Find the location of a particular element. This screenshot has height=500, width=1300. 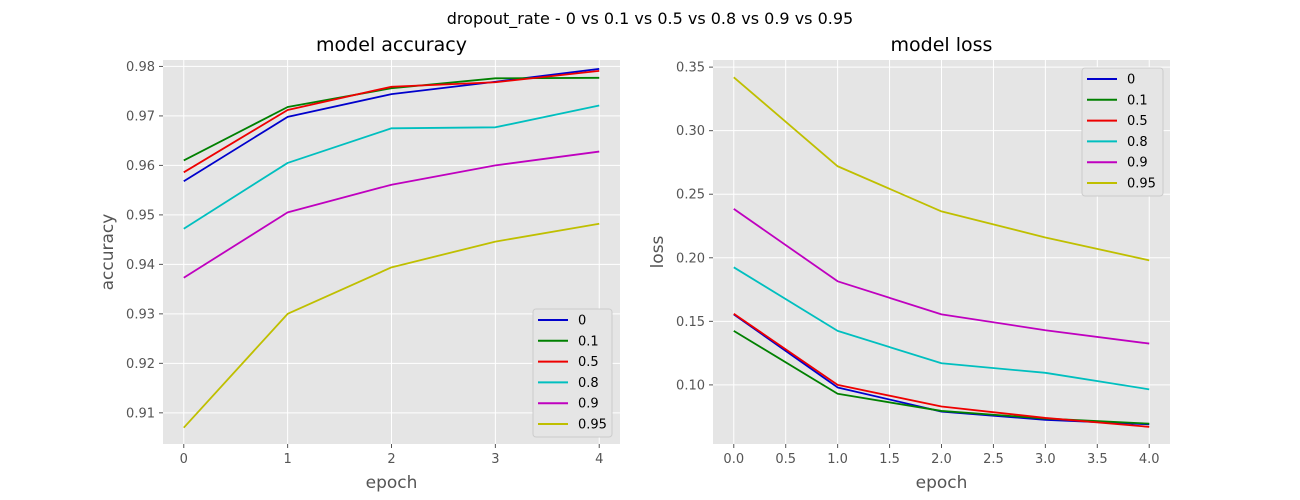

accuracy-y-tick-label: 0.96 is located at coordinates (140, 166).